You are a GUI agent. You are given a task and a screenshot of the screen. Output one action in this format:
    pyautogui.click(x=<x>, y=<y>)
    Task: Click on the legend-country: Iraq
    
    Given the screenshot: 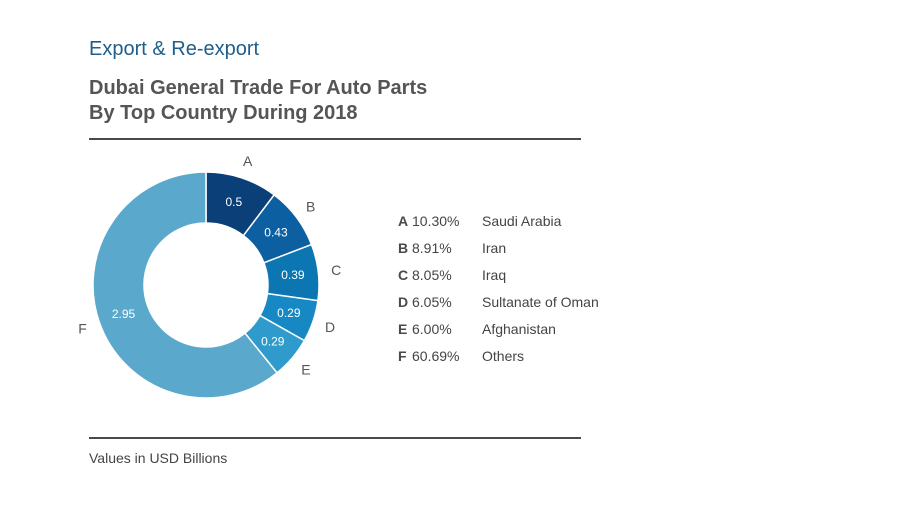 What is the action you would take?
    pyautogui.click(x=494, y=274)
    